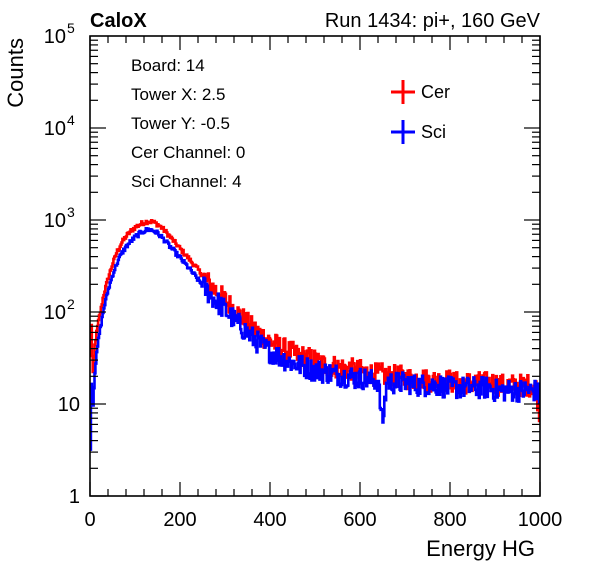  I want to click on info-line-tower-y: Tower Y: -0.5, so click(180, 123).